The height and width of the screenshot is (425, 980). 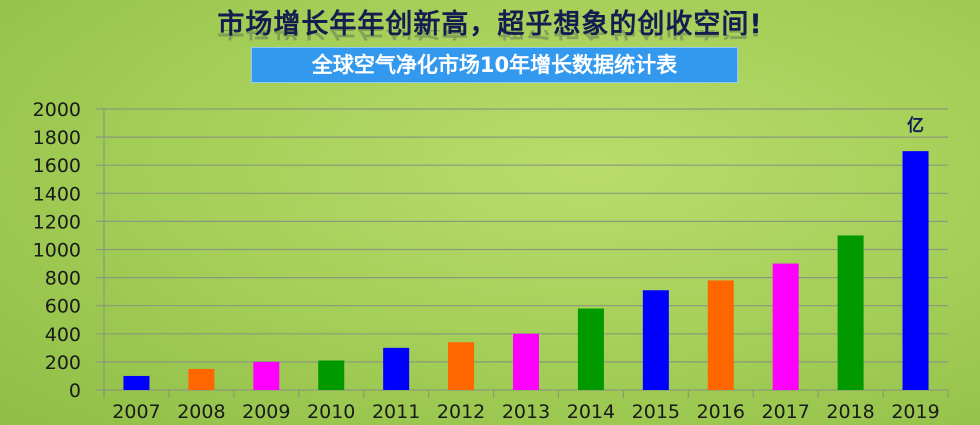 I want to click on unit-label: 亿, so click(x=915, y=125).